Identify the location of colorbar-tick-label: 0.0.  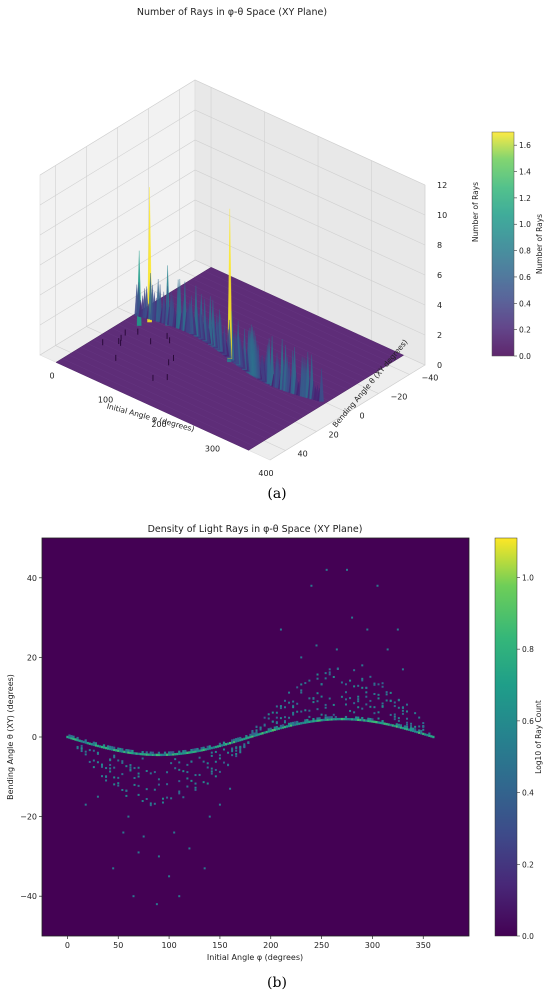
(525, 356).